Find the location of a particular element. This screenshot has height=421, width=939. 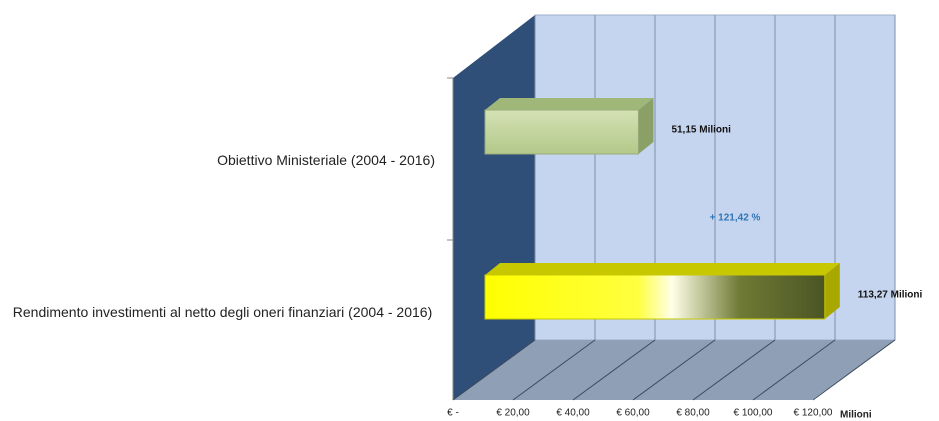

x-axis-label: Milioni is located at coordinates (856, 415).